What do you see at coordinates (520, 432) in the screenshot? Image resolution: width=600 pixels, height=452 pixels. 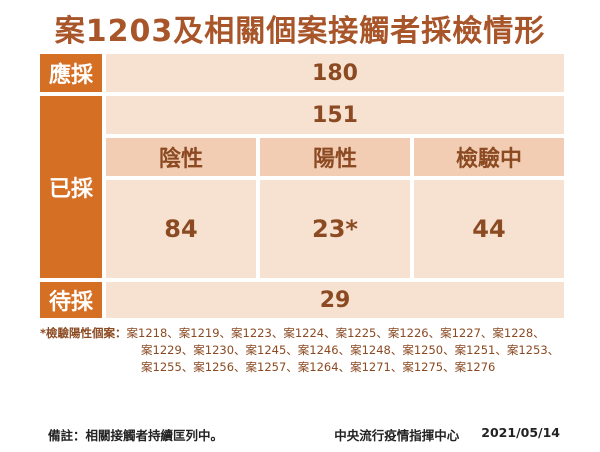 I see `publish-date: 2021/05/14` at bounding box center [520, 432].